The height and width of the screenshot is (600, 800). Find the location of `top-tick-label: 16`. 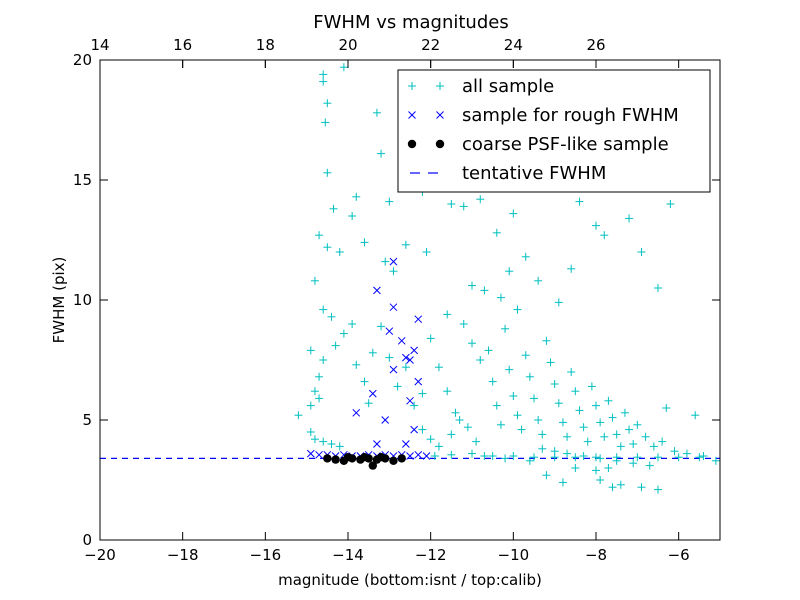

top-tick-label: 16 is located at coordinates (182, 45).